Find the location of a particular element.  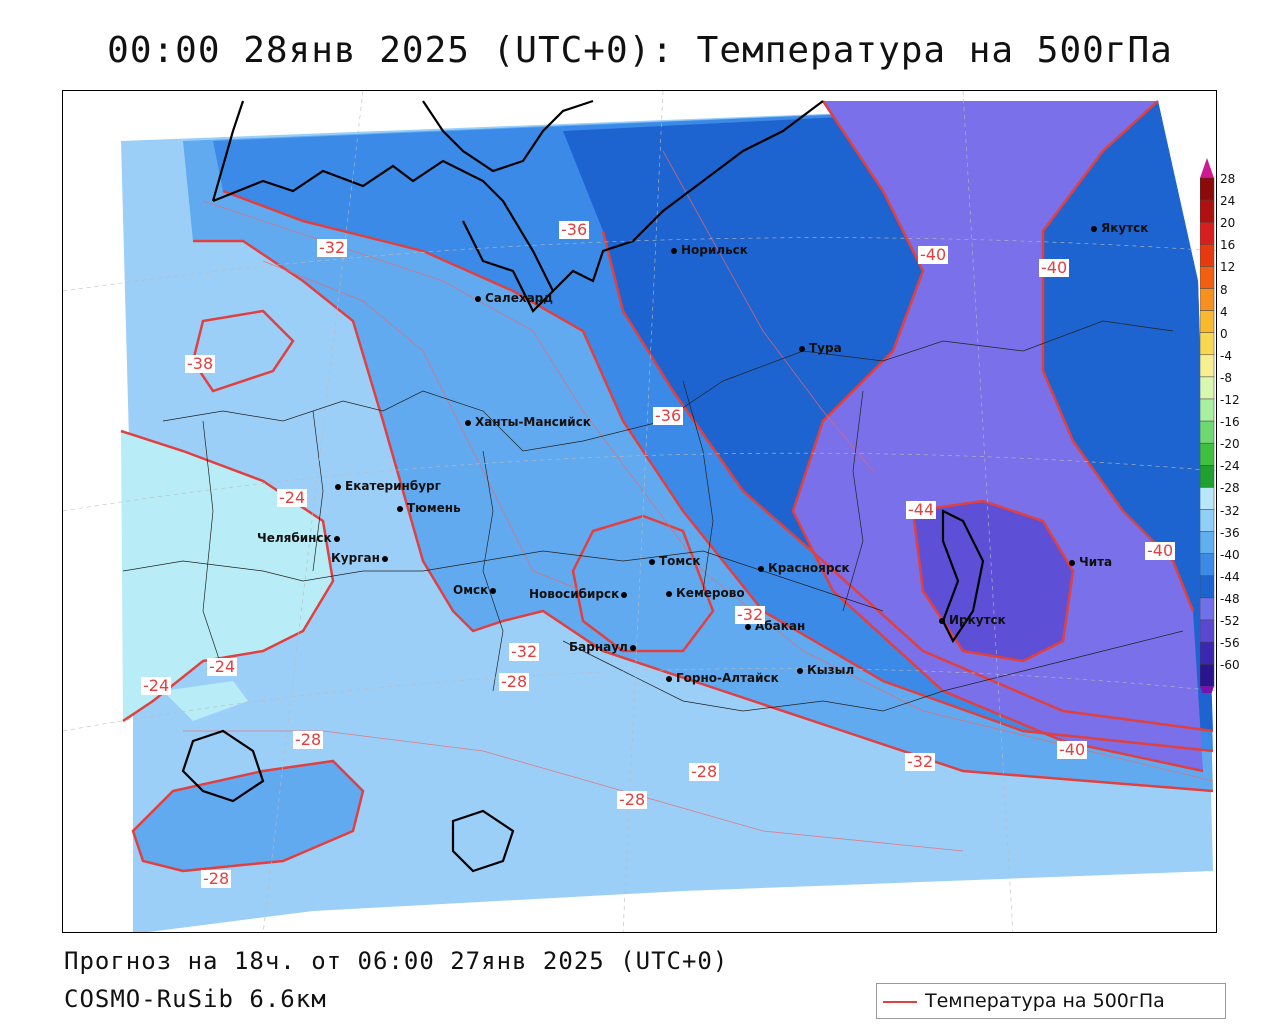

scale-bottom-arrow is located at coordinates (1207, 689).